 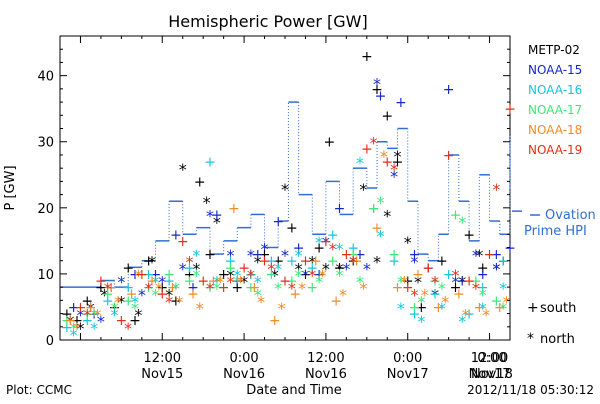 What do you see at coordinates (10, 187) in the screenshot?
I see `y-axis-label: P [GW]` at bounding box center [10, 187].